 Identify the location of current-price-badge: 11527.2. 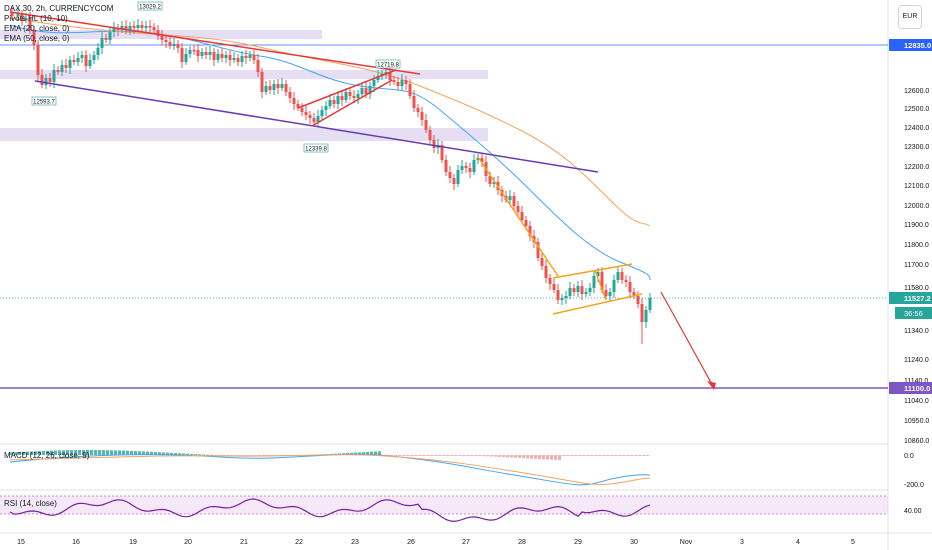
(917, 298).